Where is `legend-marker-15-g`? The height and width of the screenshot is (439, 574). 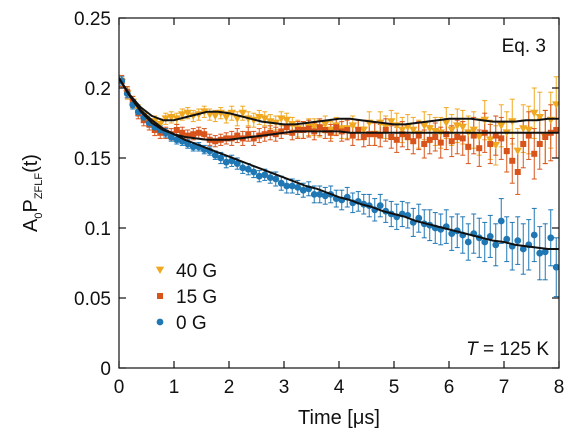
legend-marker-15-g is located at coordinates (160, 296).